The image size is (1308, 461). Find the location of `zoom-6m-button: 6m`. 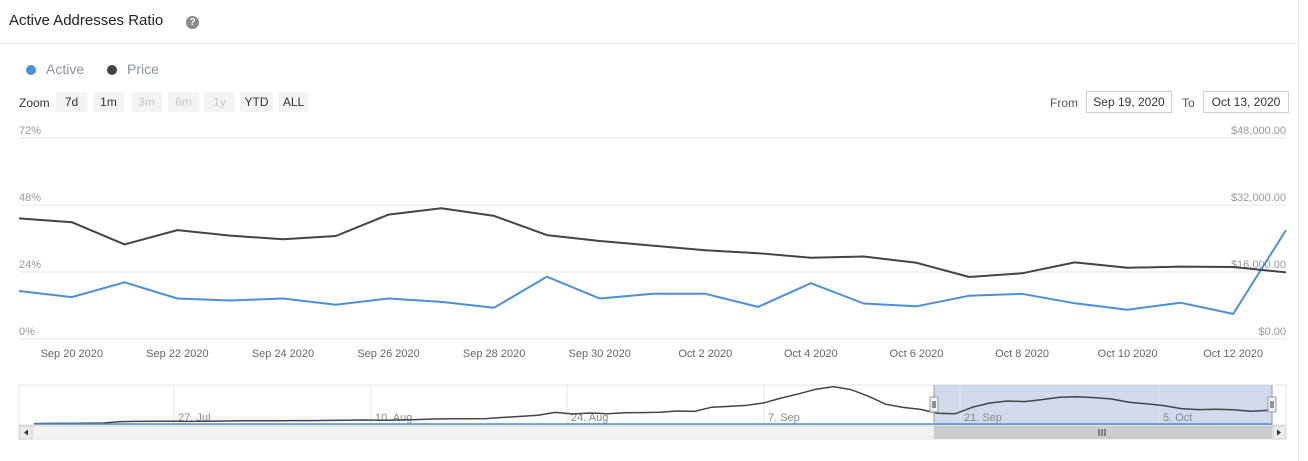

zoom-6m-button: 6m is located at coordinates (183, 102).